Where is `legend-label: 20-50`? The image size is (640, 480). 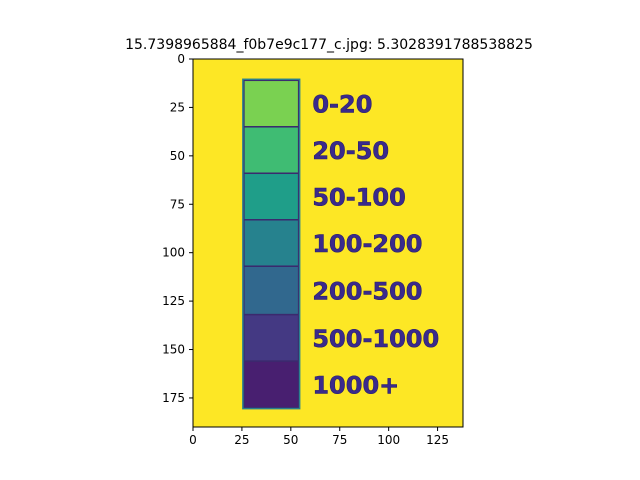
legend-label: 20-50 is located at coordinates (350, 151).